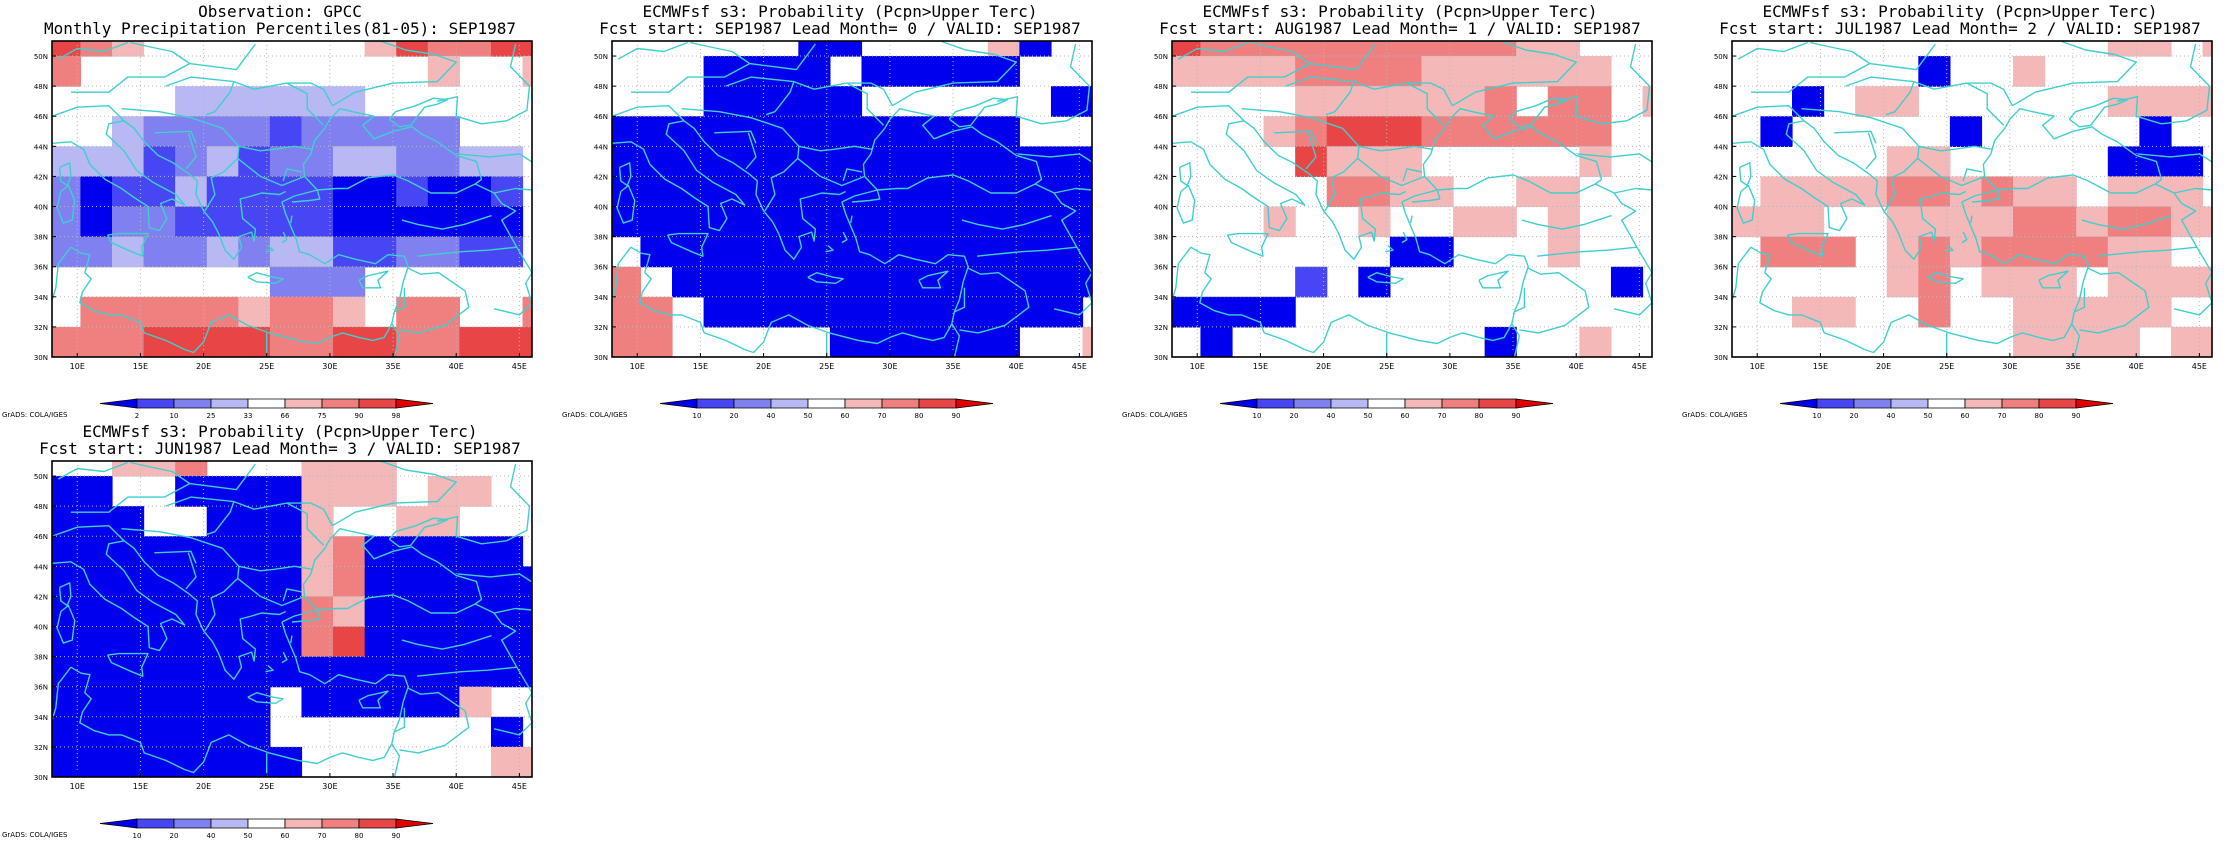 The image size is (2240, 842). I want to click on legend-tick-label: 70, so click(1442, 416).